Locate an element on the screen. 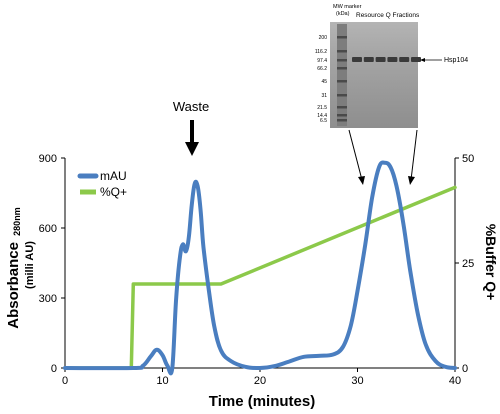 The height and width of the screenshot is (414, 500). x-ticks: 0 10 20 30 40 is located at coordinates (261, 377).